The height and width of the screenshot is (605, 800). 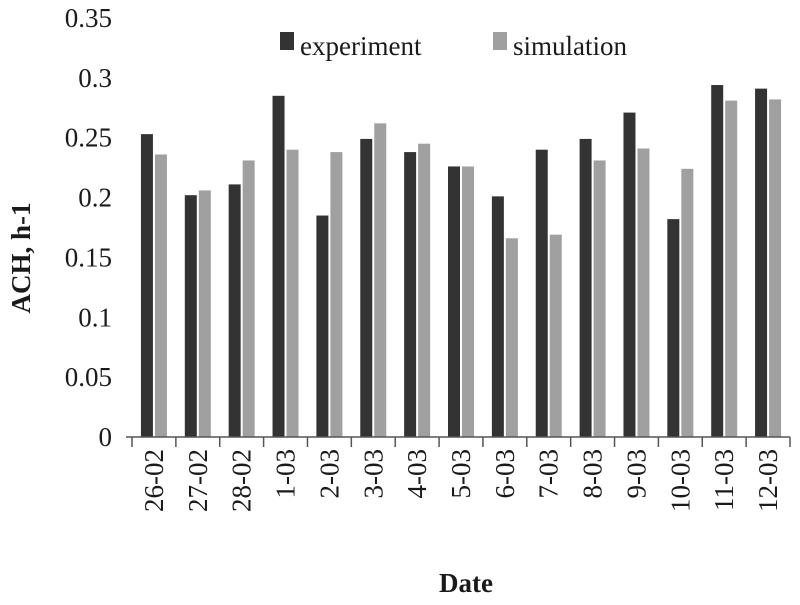 I want to click on legend: experiment simulation, so click(x=453, y=46).